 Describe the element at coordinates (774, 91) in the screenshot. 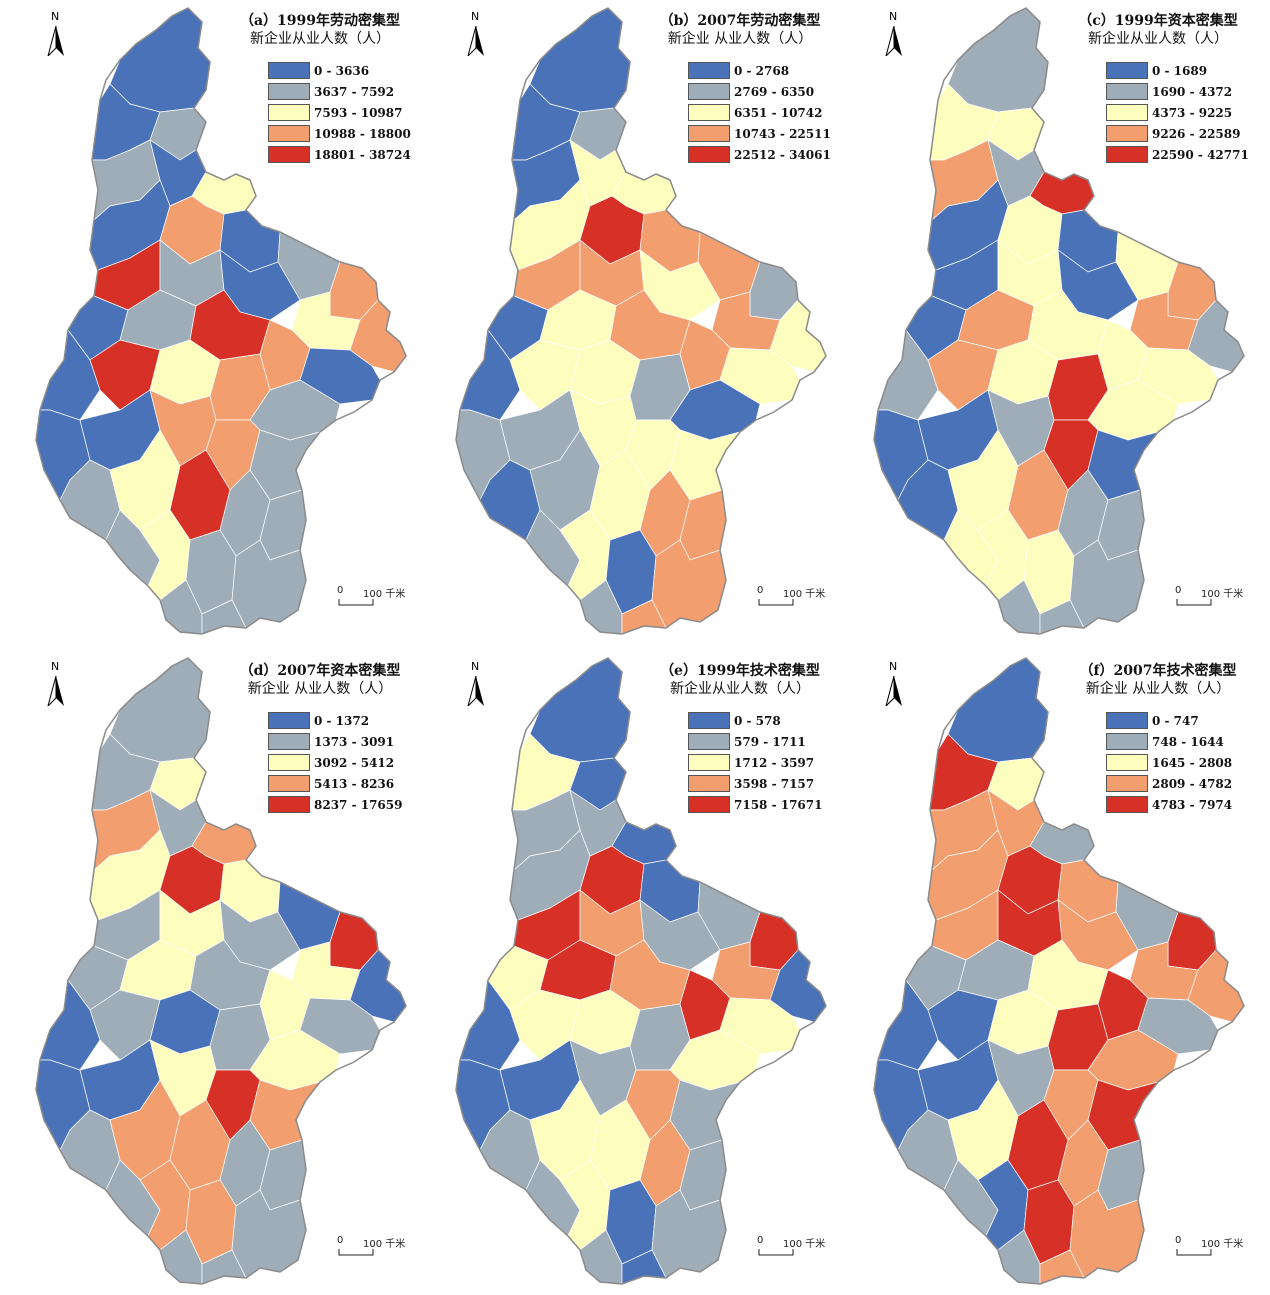

I see `legend-label: 2769 - 6350` at that location.